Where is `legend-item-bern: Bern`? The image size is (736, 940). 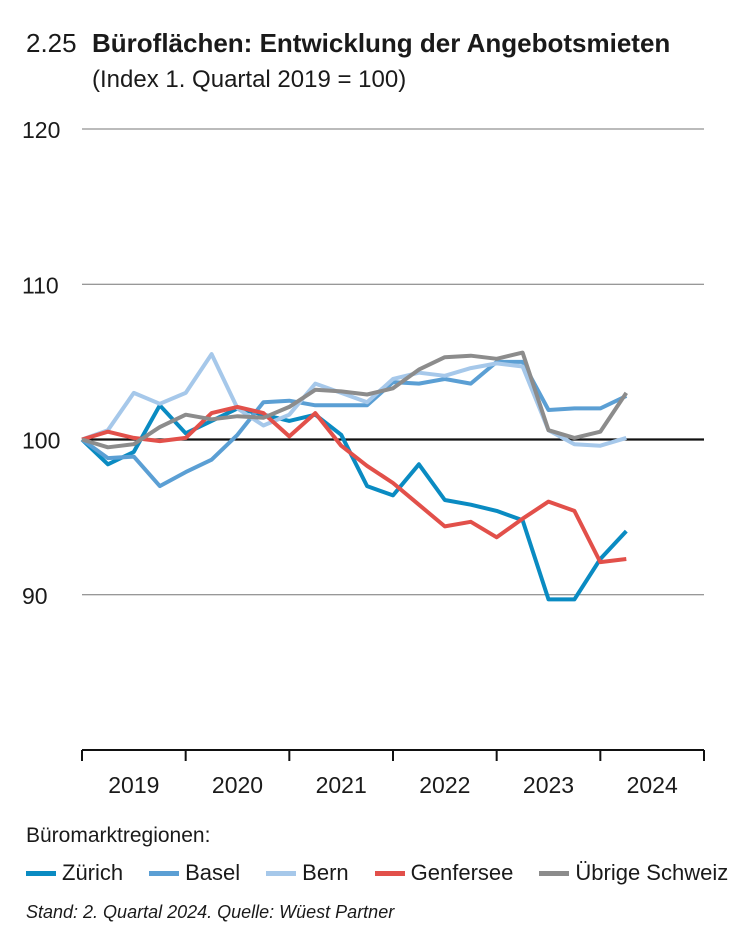 legend-item-bern: Bern is located at coordinates (307, 873).